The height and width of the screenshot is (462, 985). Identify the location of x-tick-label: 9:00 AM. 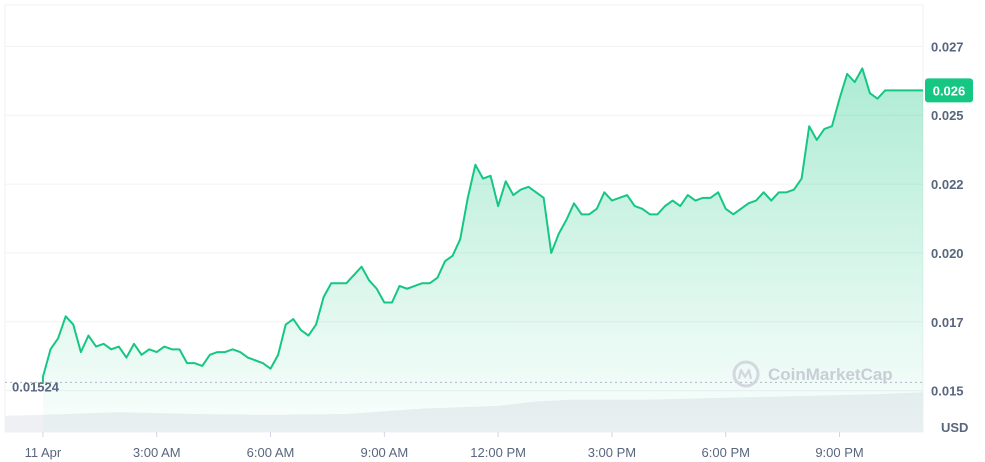
(384, 452).